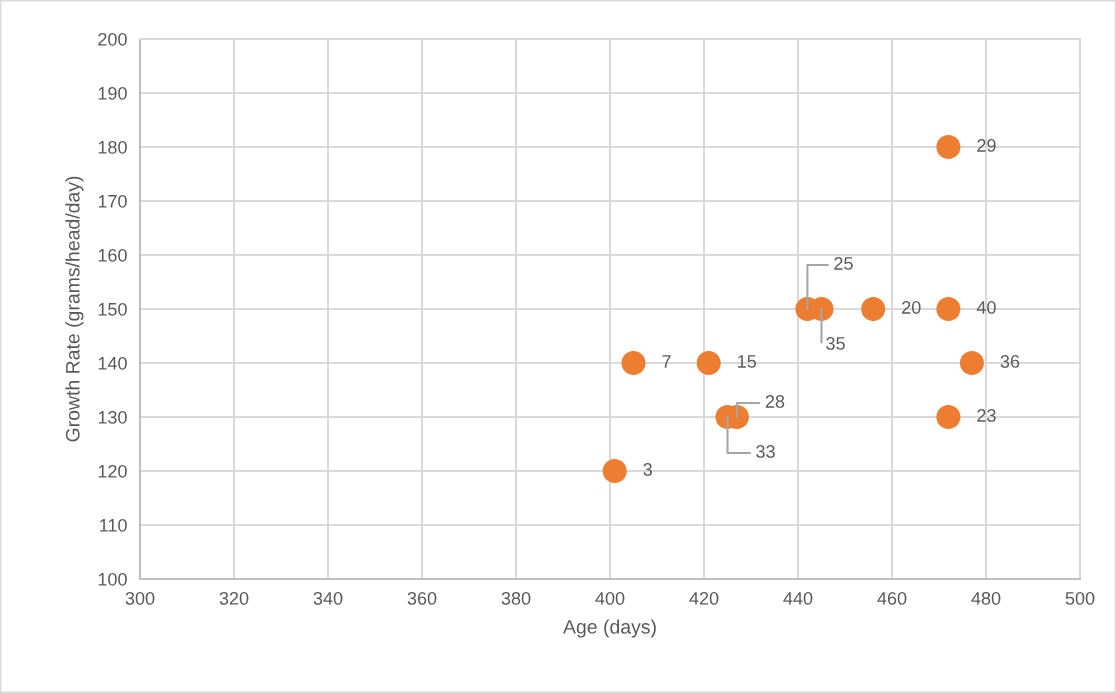  Describe the element at coordinates (113, 525) in the screenshot. I see `y-tick-label: 110` at that location.